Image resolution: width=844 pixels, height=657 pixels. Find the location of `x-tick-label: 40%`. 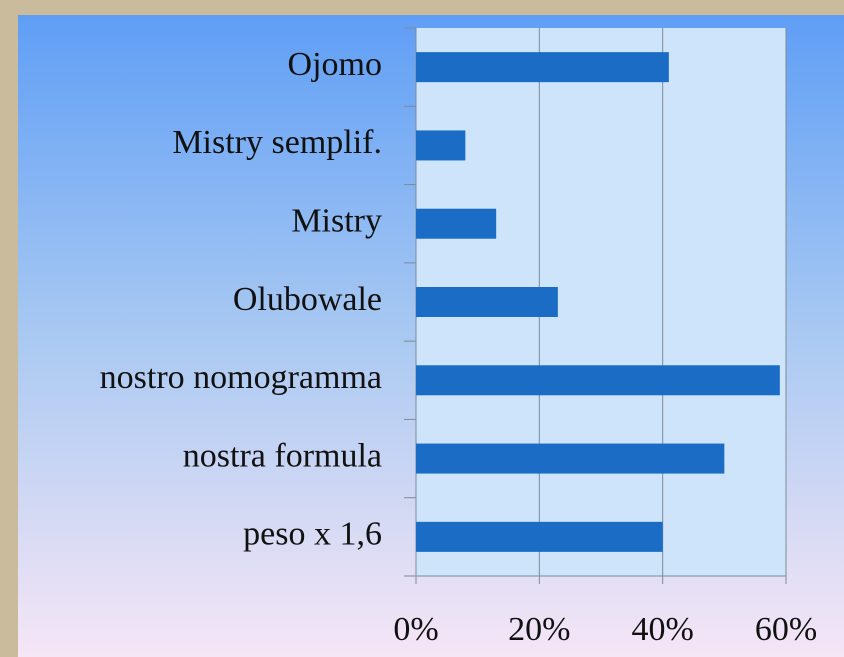

x-tick-label: 40% is located at coordinates (663, 629).